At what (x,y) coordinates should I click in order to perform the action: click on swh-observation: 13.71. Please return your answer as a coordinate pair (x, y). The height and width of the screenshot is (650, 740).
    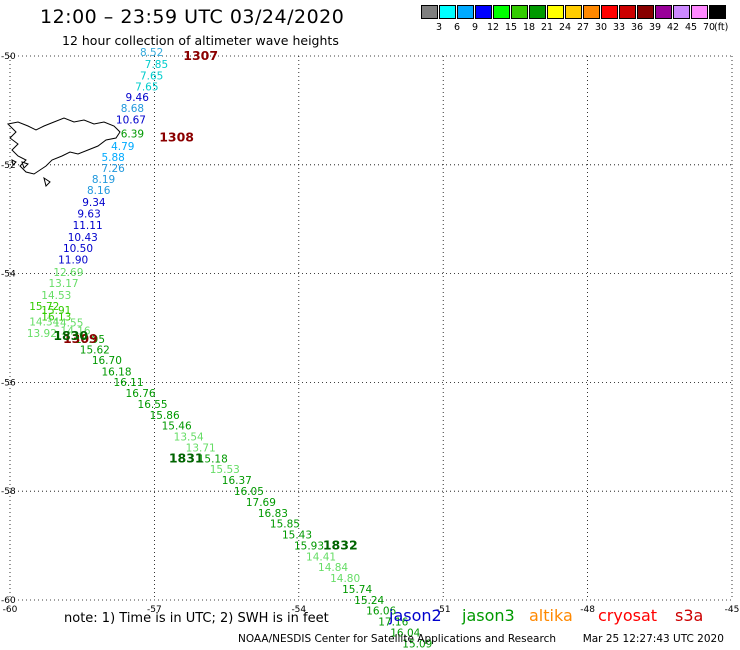
    Looking at the image, I should click on (201, 448).